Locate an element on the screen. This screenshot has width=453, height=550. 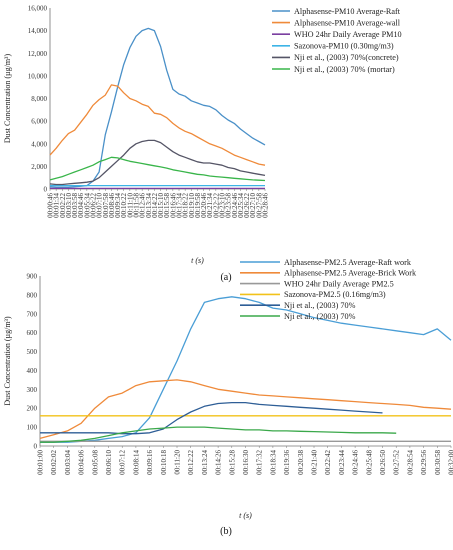
x-tick-label: 00:19:36 is located at coordinates (287, 462).